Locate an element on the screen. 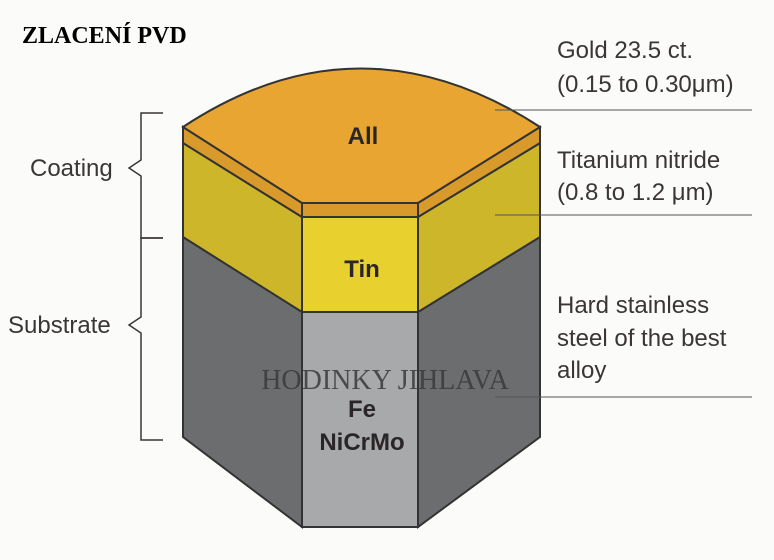  gold-top-face is located at coordinates (361, 135).